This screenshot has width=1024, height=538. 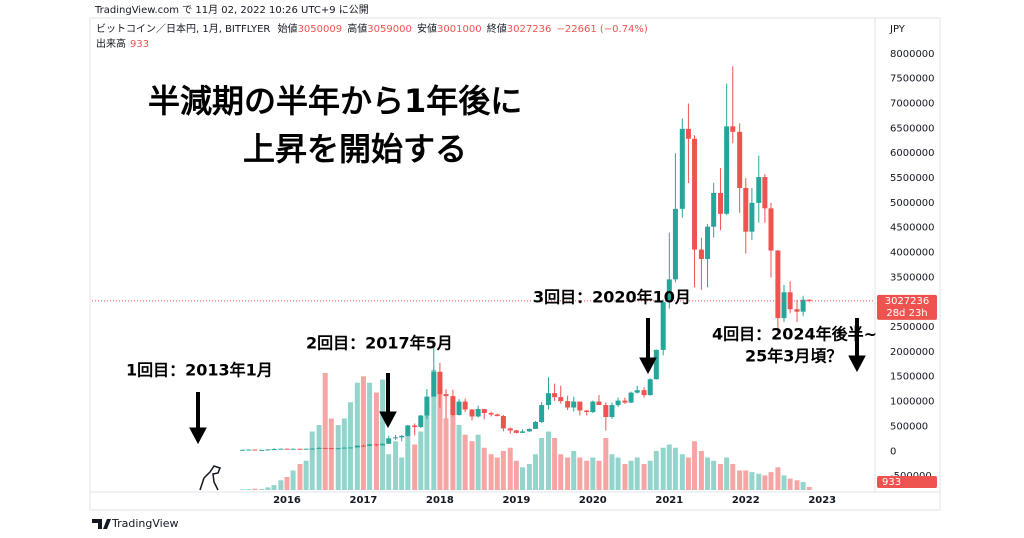 I want to click on annotation: 25年3月頃？, so click(x=793, y=356).